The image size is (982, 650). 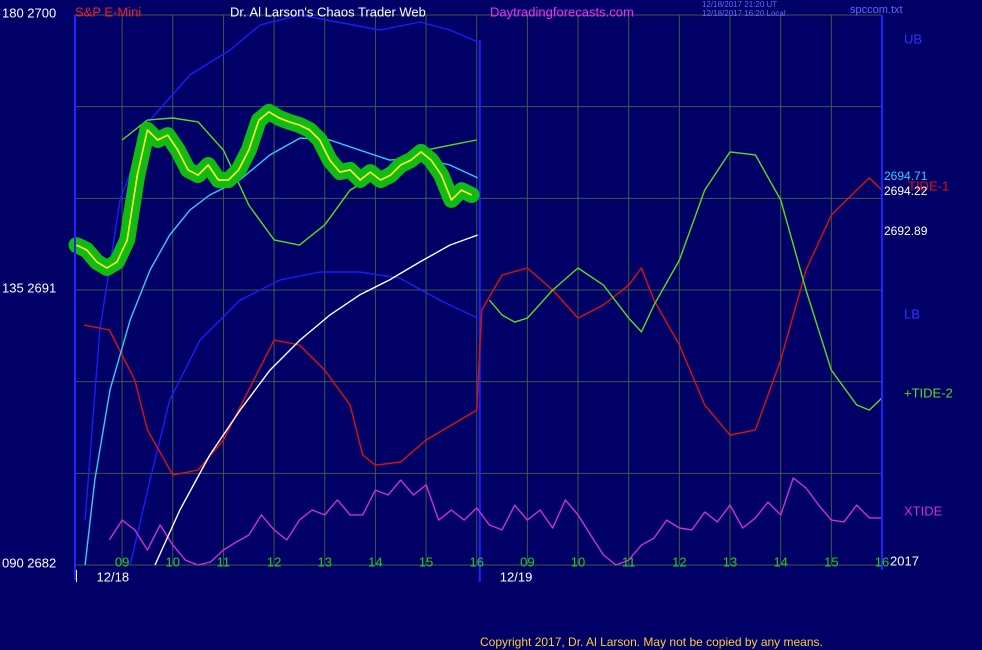 I want to click on y-tick-label: 180 2700, so click(x=29, y=12).